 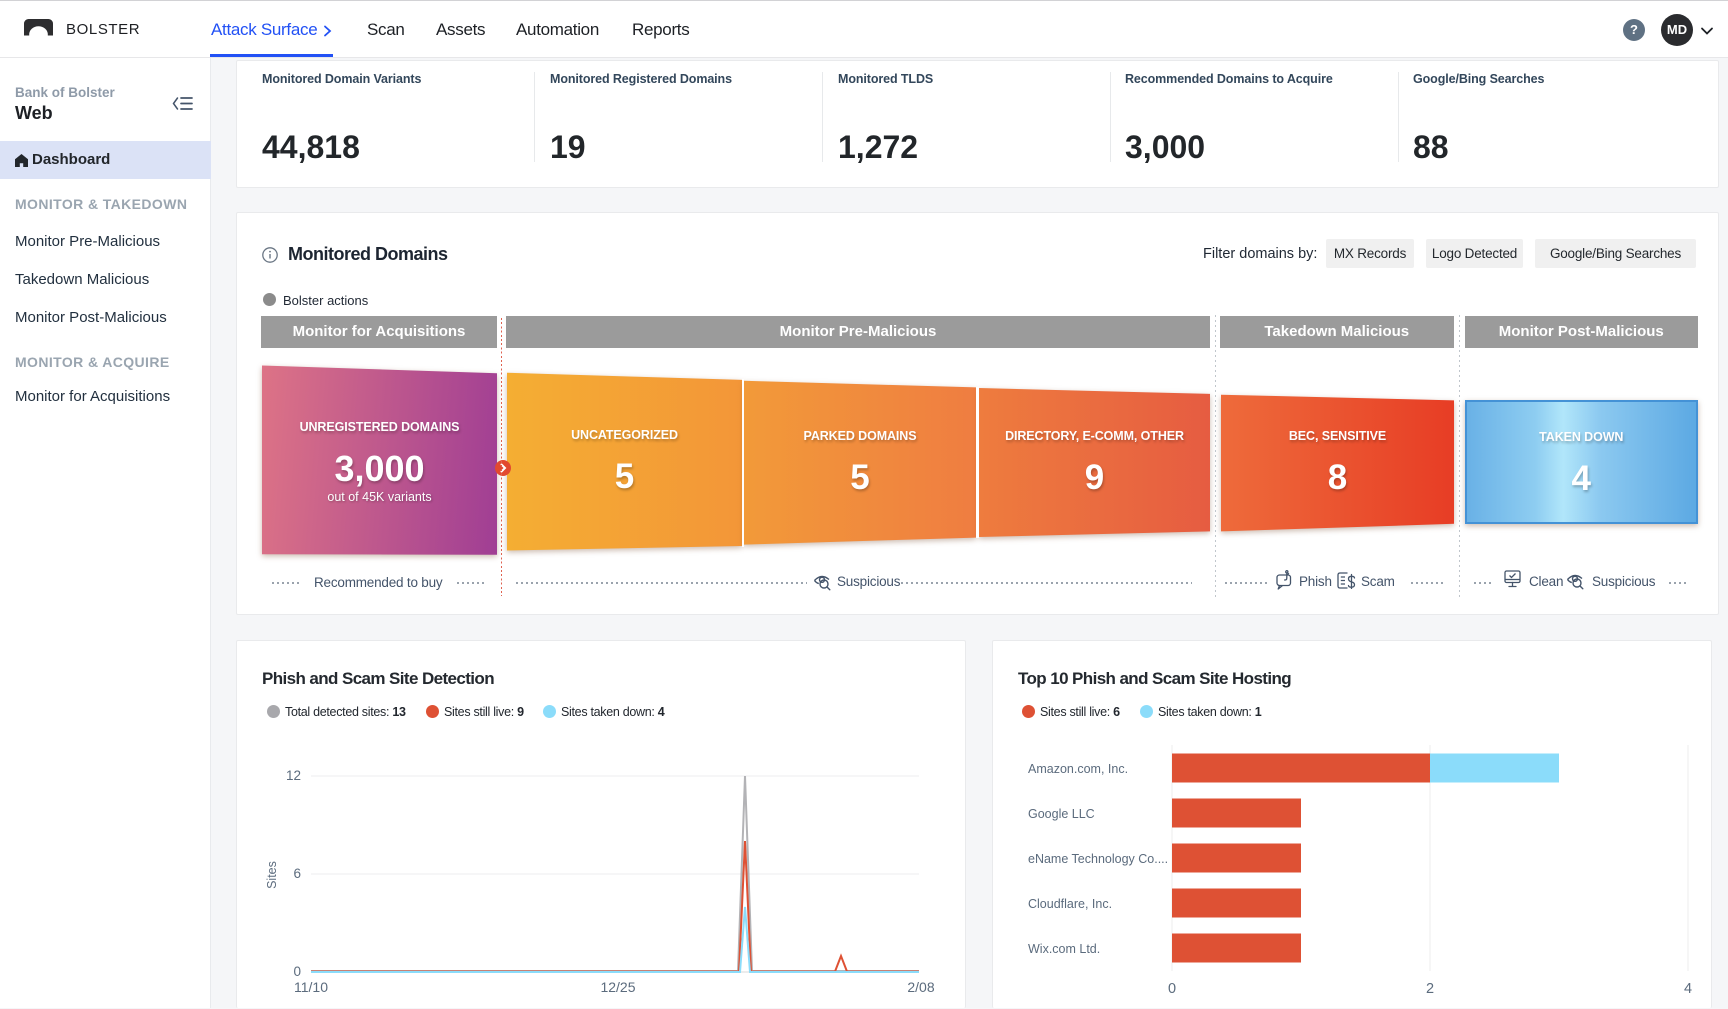 What do you see at coordinates (1078, 769) in the screenshot?
I see `svg-text: Amazon.com, Inc.` at bounding box center [1078, 769].